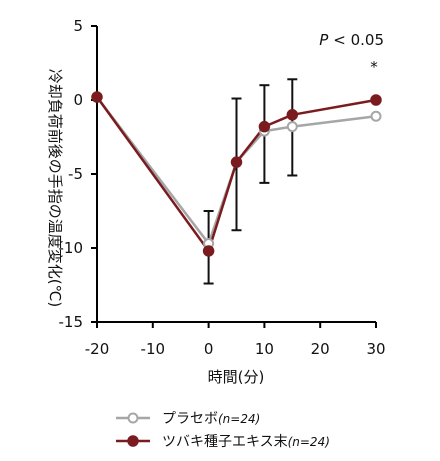 The height and width of the screenshot is (461, 440). I want to click on y-axis-title: 冷却負荷前後の手指の温度変化(℃), so click(55, 188).